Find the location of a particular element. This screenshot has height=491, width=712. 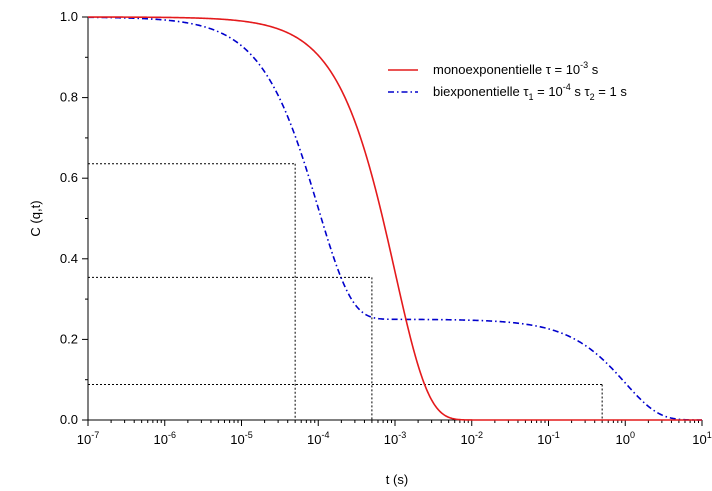

y-tick-label: 0.0 is located at coordinates (69, 419).